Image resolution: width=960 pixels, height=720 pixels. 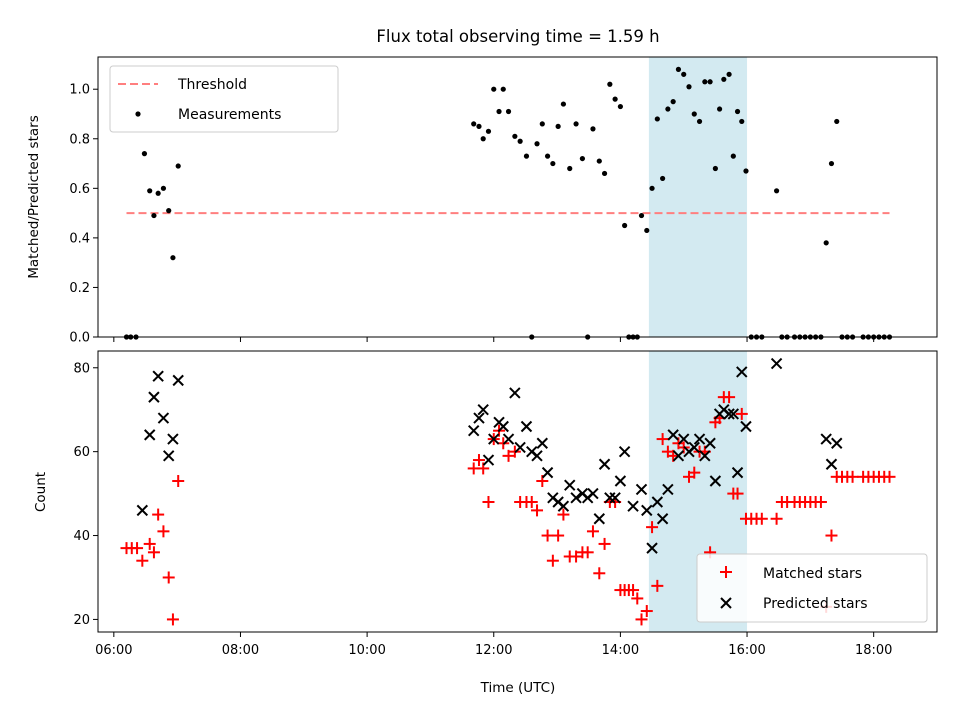 I want to click on bottom-legend-box, so click(x=812, y=588).